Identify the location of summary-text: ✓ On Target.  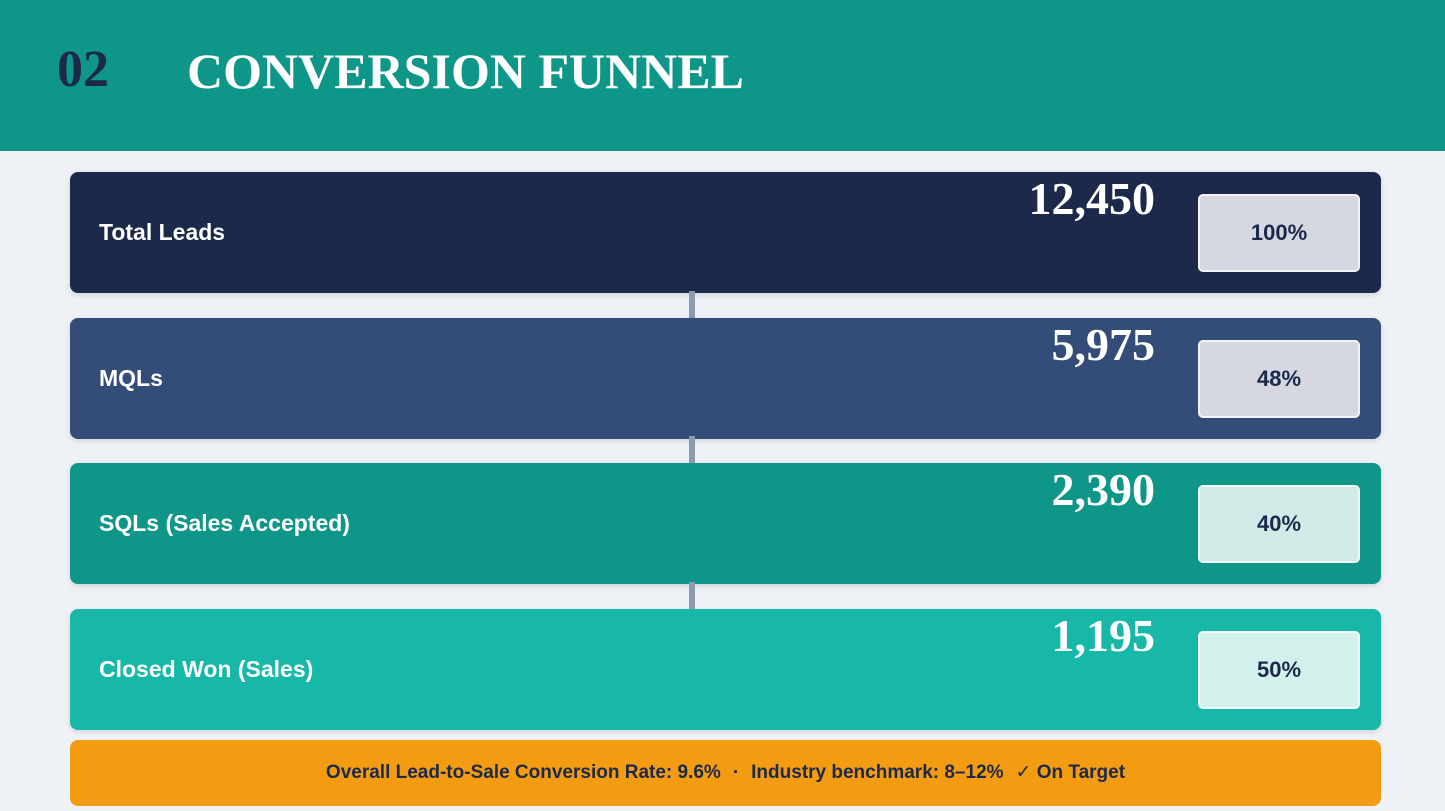
(1070, 772).